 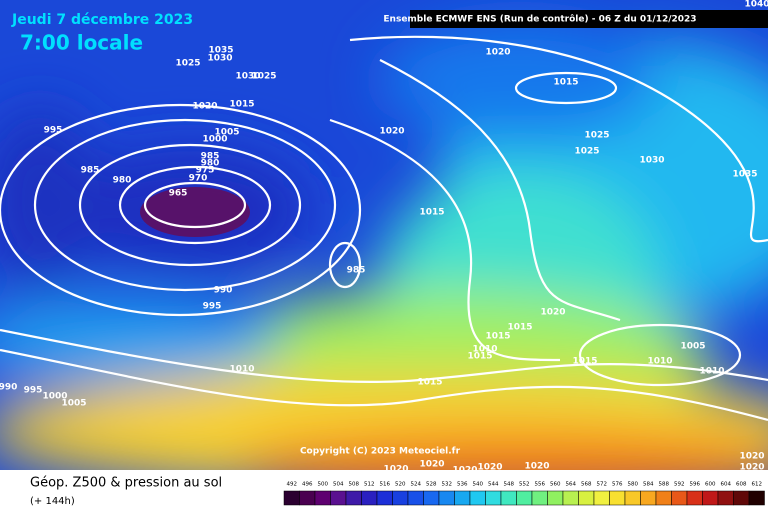 I want to click on run-box, so click(x=589, y=19).